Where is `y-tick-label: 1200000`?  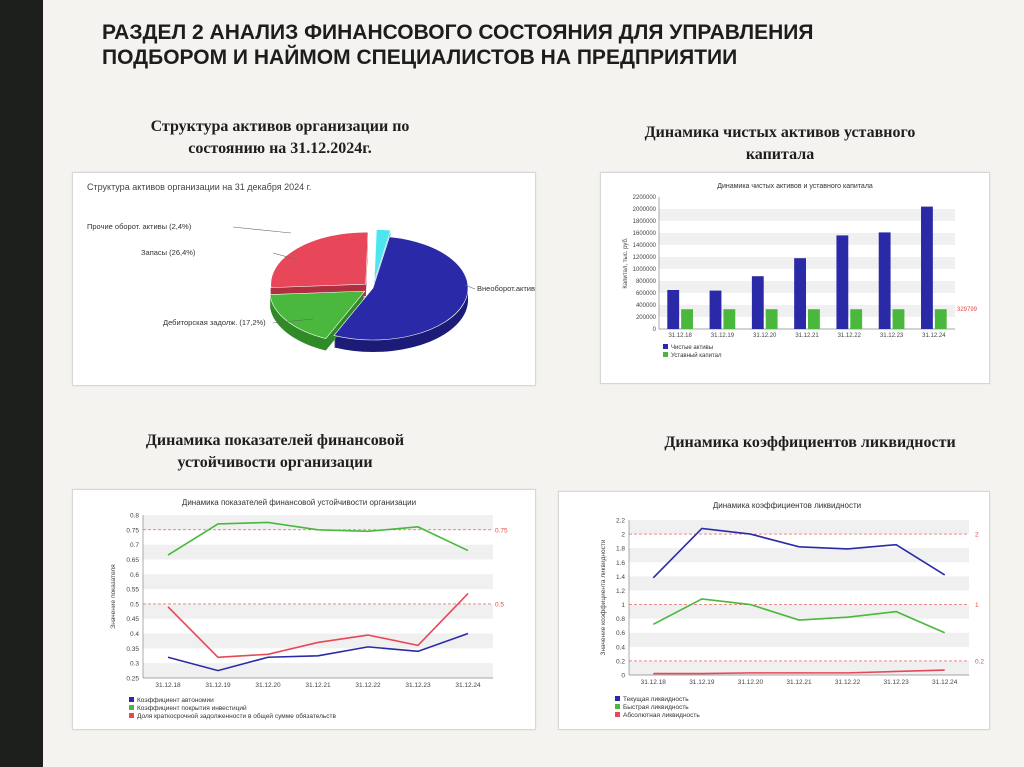
y-tick-label: 1200000 is located at coordinates (645, 258).